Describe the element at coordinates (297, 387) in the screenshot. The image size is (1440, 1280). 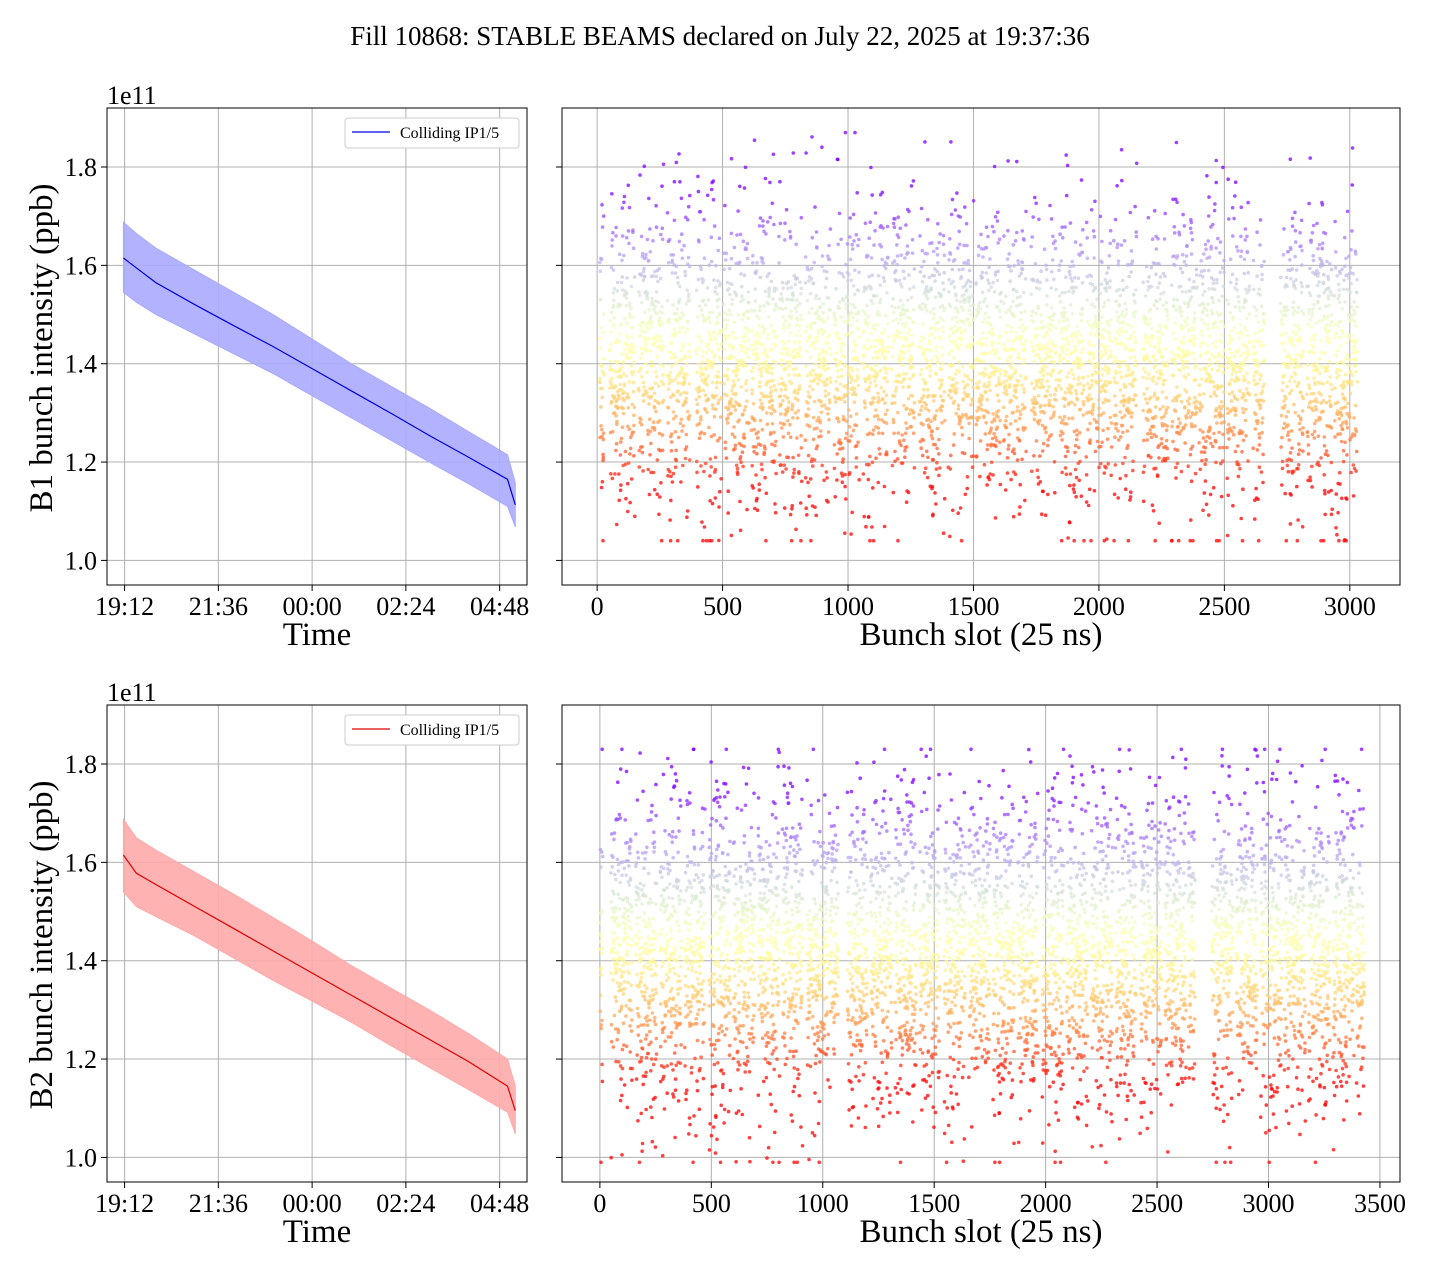
I see `b1-time-ticks: 1.01.21.41.61.819:12 21:36 00:00 02:24 04:48` at that location.